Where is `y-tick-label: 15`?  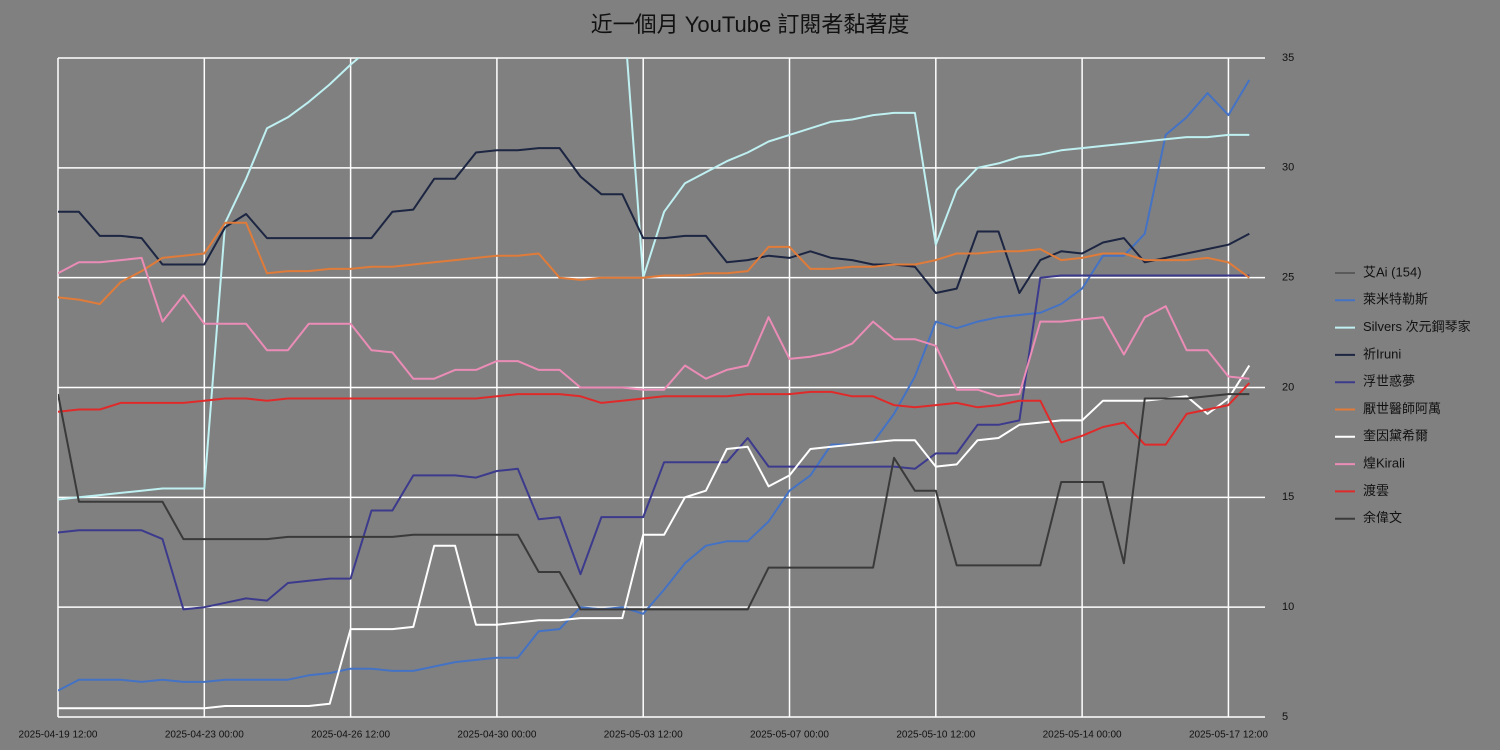 y-tick-label: 15 is located at coordinates (1288, 497).